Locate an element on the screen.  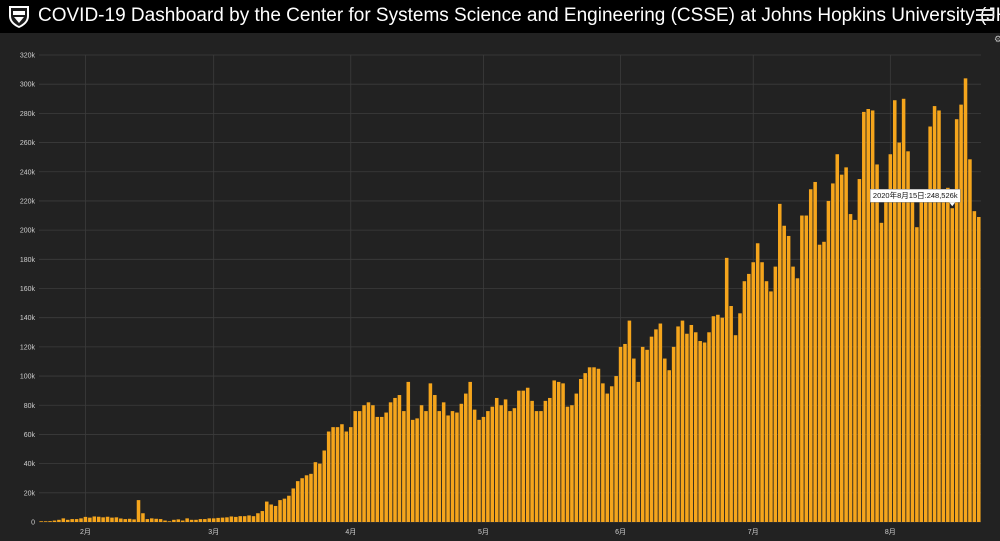
hamburger-menu-icon is located at coordinates (985, 16).